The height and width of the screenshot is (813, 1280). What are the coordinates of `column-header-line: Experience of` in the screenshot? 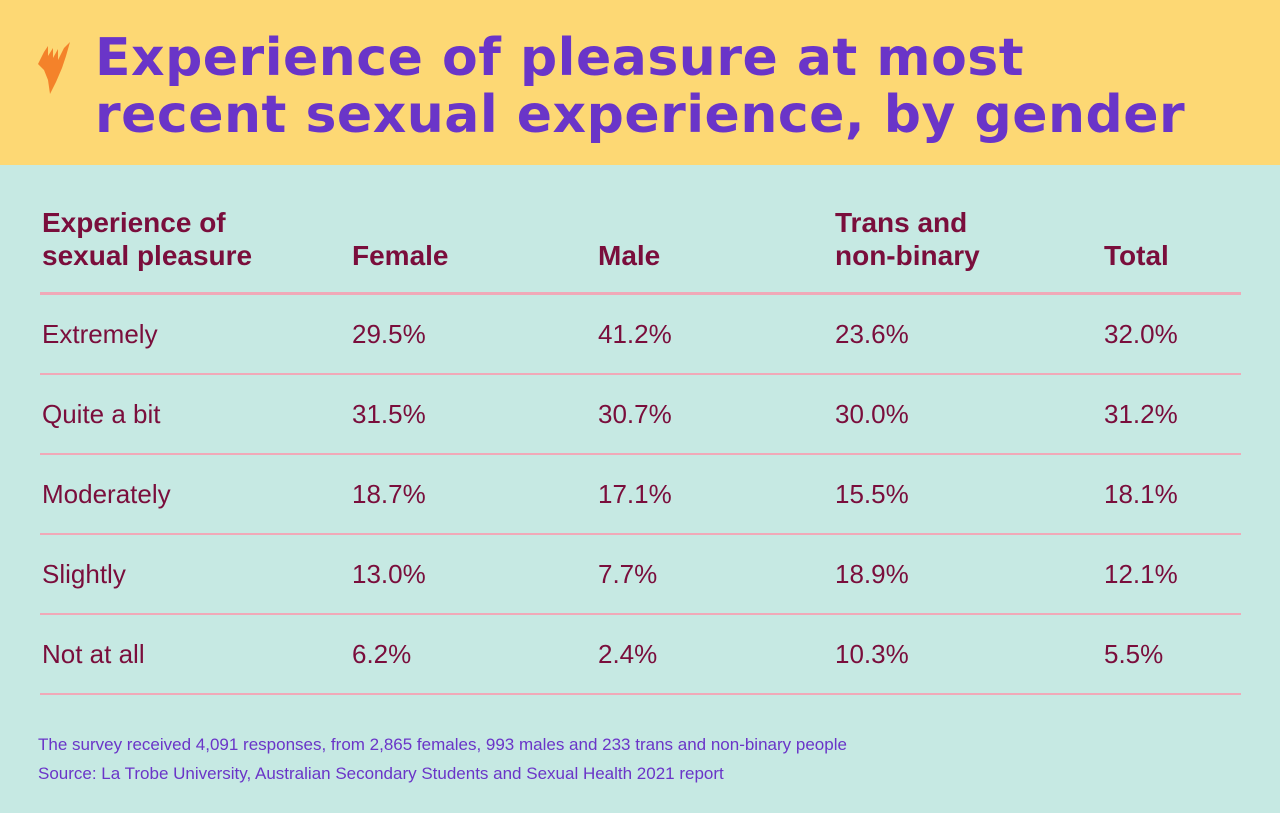 It's located at (134, 222).